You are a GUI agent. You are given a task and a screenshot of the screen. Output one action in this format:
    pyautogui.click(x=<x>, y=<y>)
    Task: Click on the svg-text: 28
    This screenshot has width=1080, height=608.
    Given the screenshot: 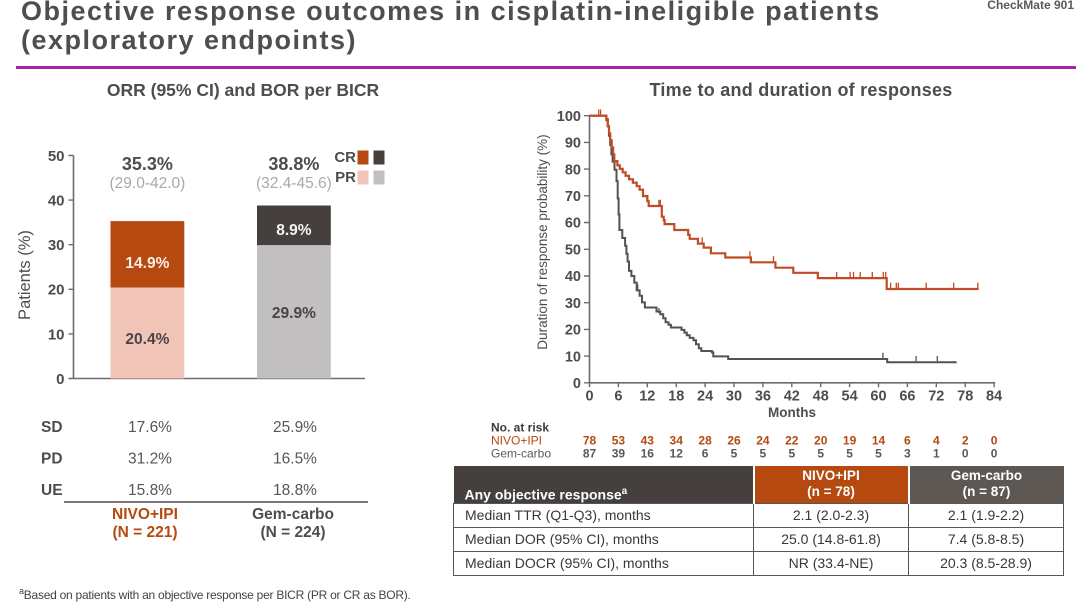 What is the action you would take?
    pyautogui.click(x=705, y=441)
    